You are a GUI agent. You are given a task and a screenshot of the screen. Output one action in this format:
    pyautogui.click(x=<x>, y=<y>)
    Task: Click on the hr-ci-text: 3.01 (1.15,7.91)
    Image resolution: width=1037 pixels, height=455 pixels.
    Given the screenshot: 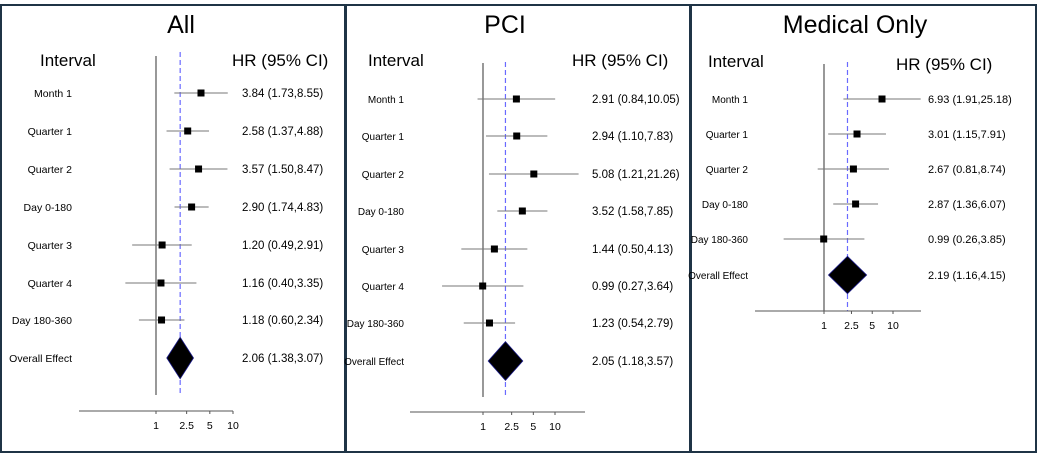 What is the action you would take?
    pyautogui.click(x=967, y=135)
    